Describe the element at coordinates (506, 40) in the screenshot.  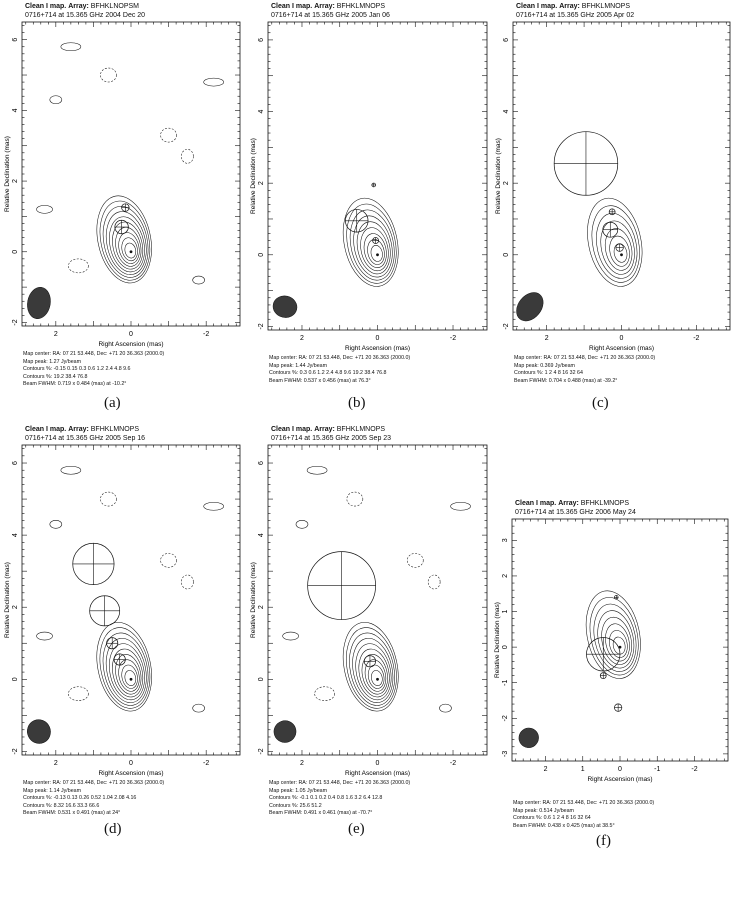
I see `y-tick-label: 6` at that location.